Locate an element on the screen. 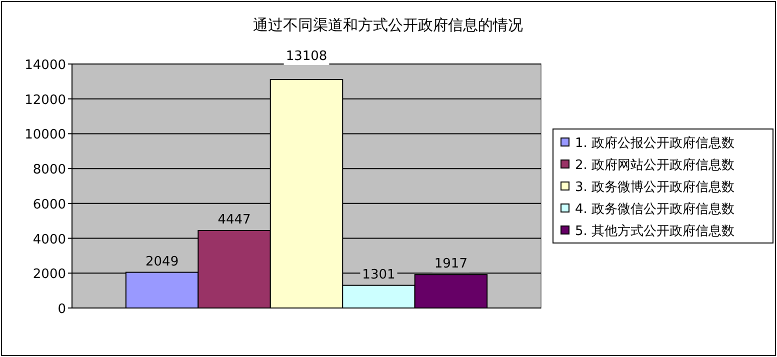  legend-label: 1. 政府公报公开政府信息数 is located at coordinates (655, 143).